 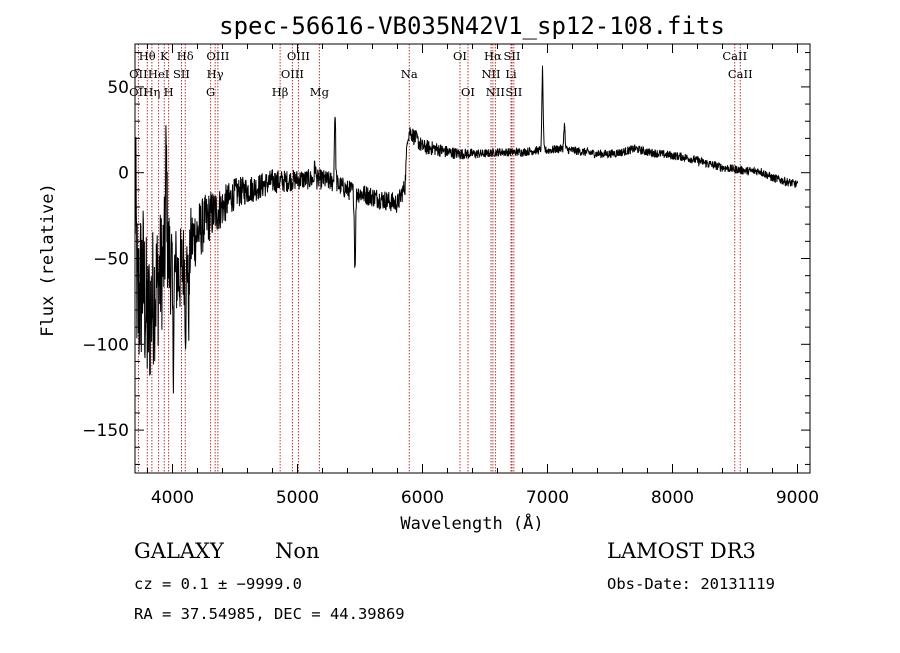 What do you see at coordinates (164, 56) in the screenshot?
I see `emission-line-label: K` at bounding box center [164, 56].